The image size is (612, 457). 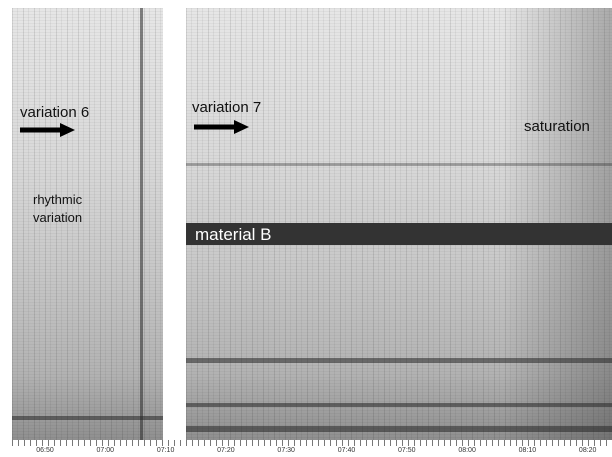 What do you see at coordinates (312, 443) in the screenshot?
I see `time-axis` at bounding box center [312, 443].